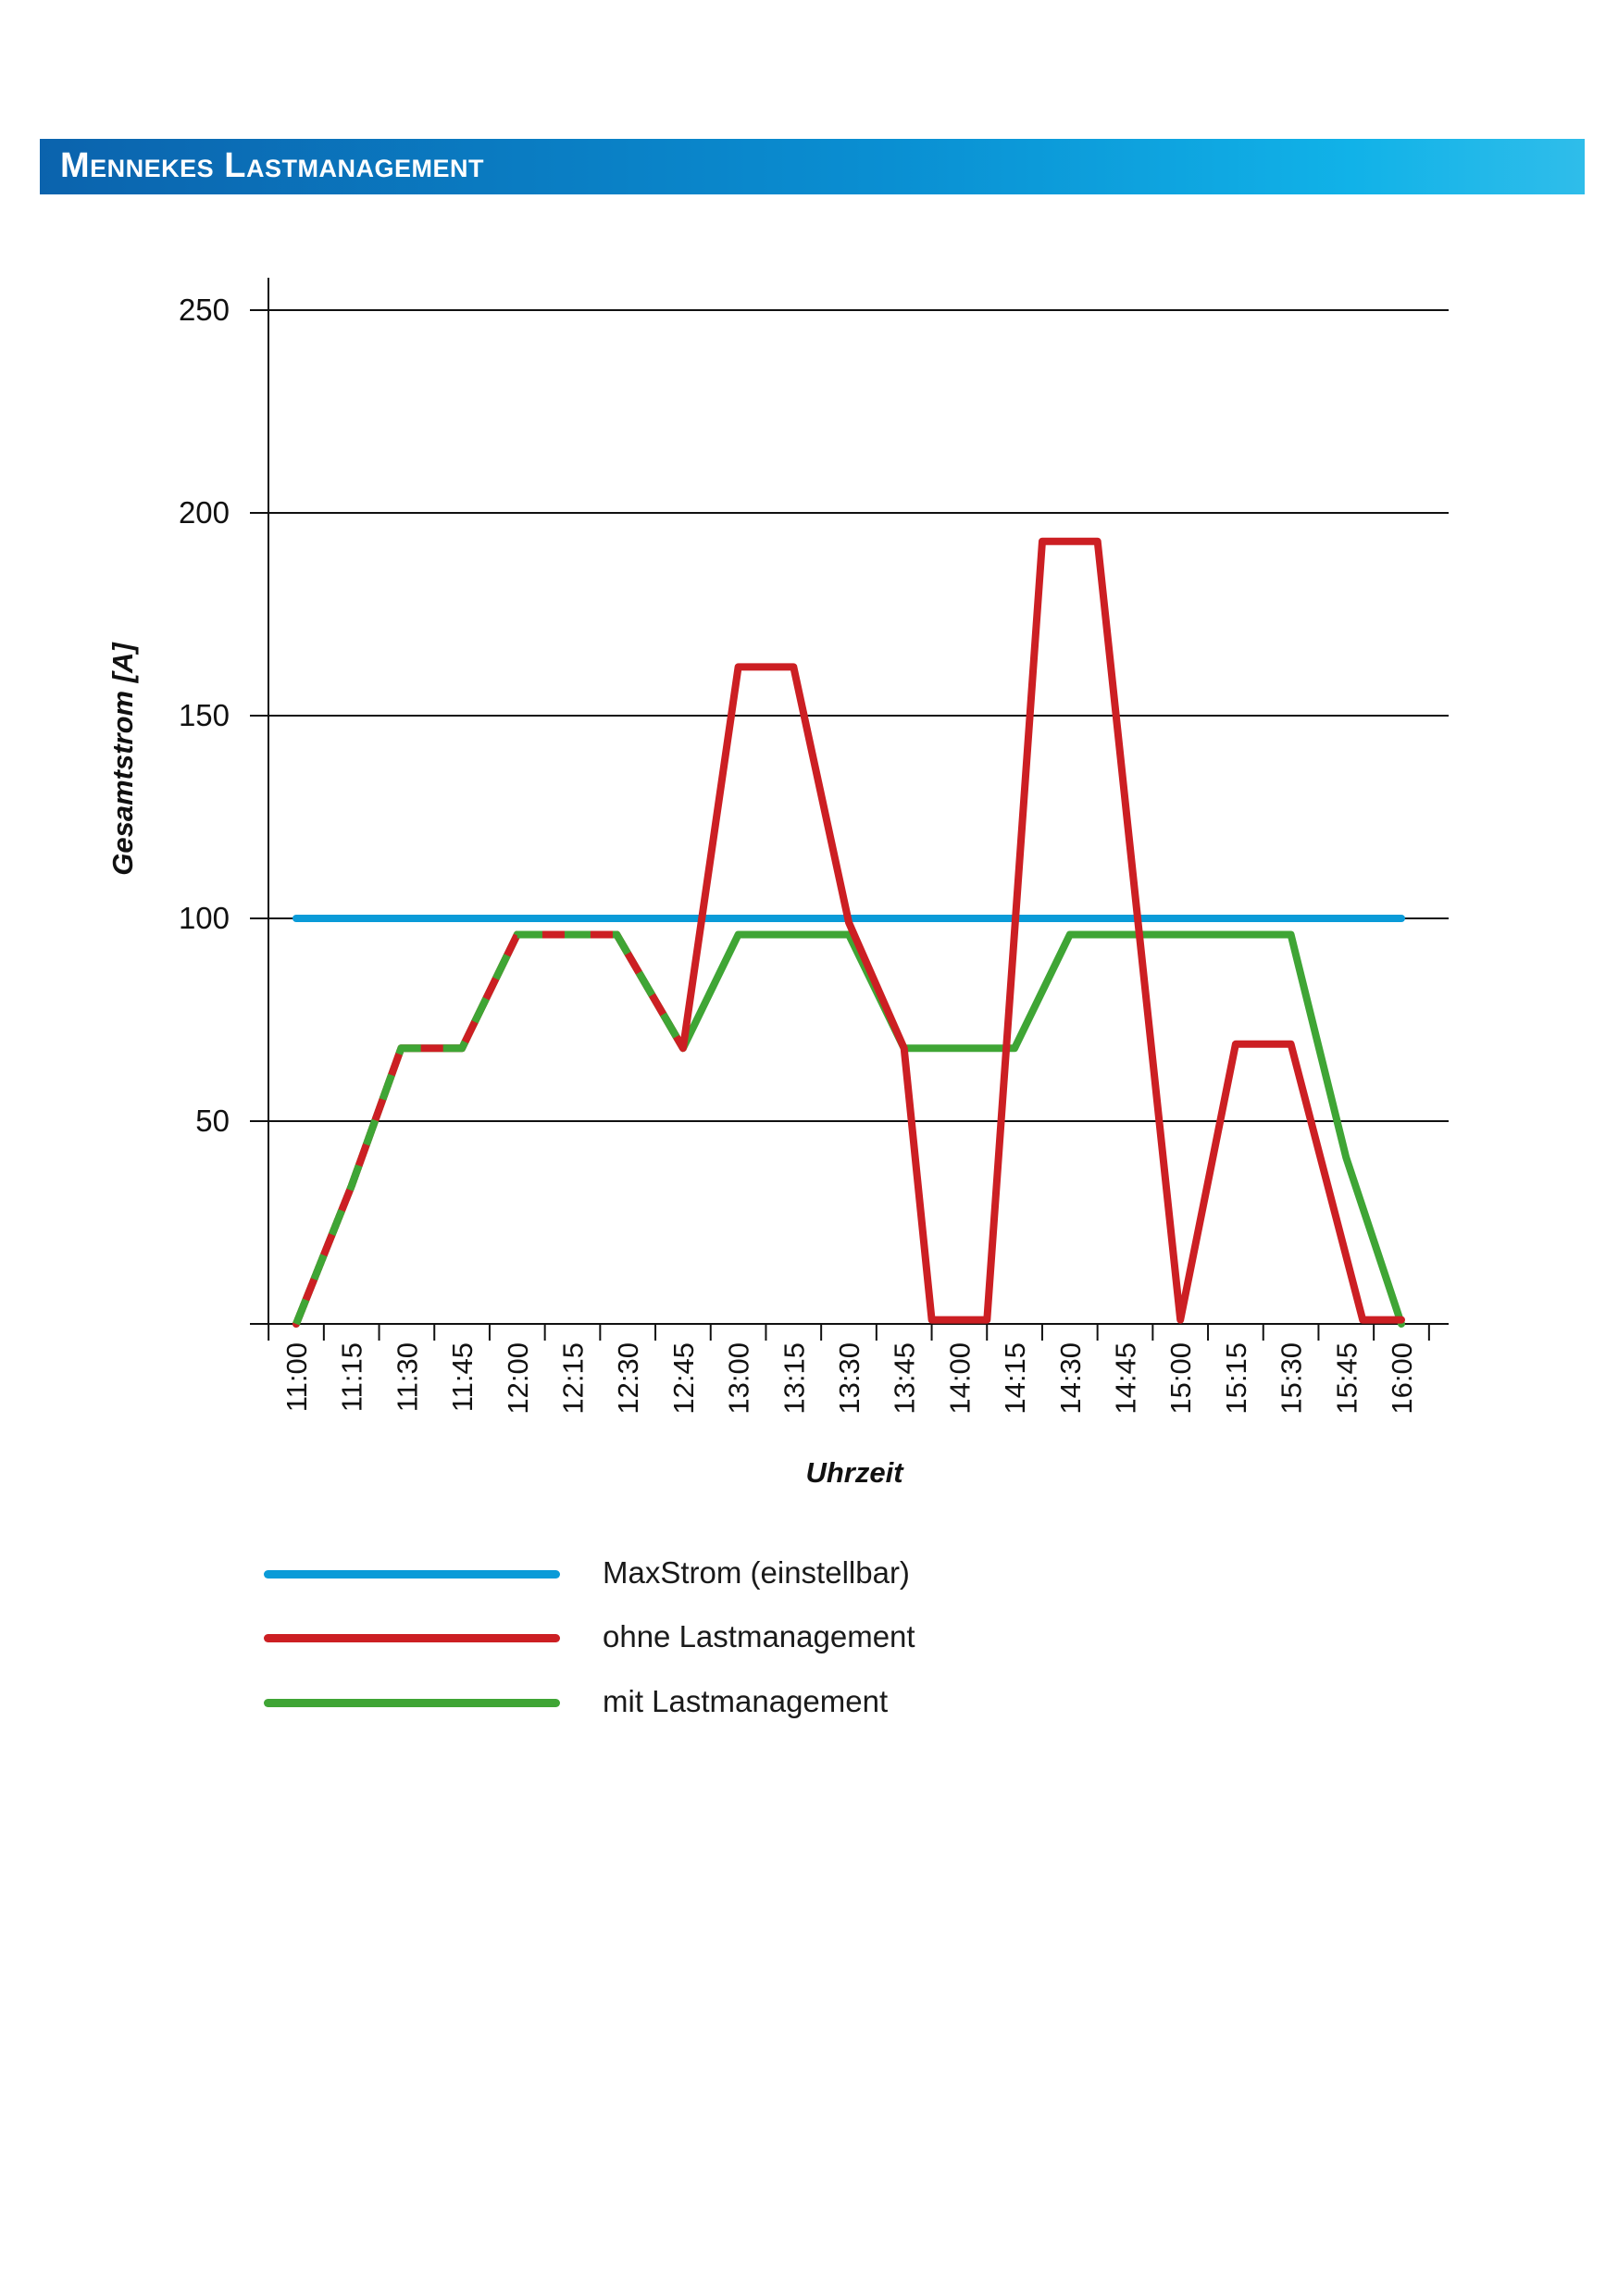 This screenshot has width=1618, height=2296. What do you see at coordinates (204, 918) in the screenshot?
I see `y-tick-label: 100` at bounding box center [204, 918].